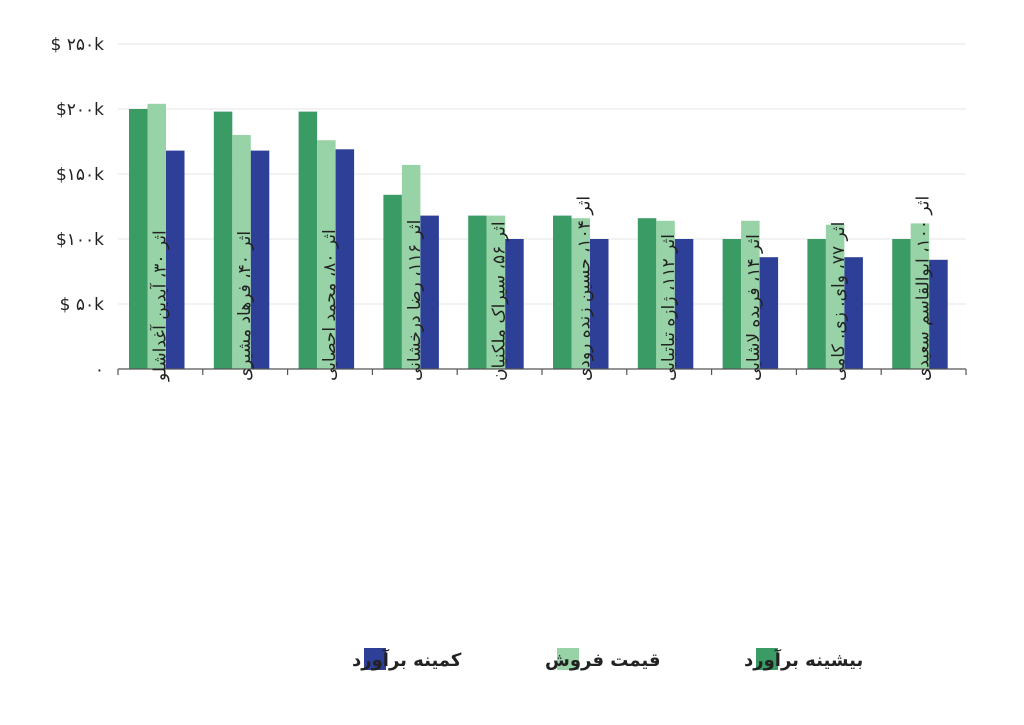 The height and width of the screenshot is (725, 1024). I want to click on x-tick-label: اثر ۱۰۴، حسین زنده رودی, so click(584, 288).